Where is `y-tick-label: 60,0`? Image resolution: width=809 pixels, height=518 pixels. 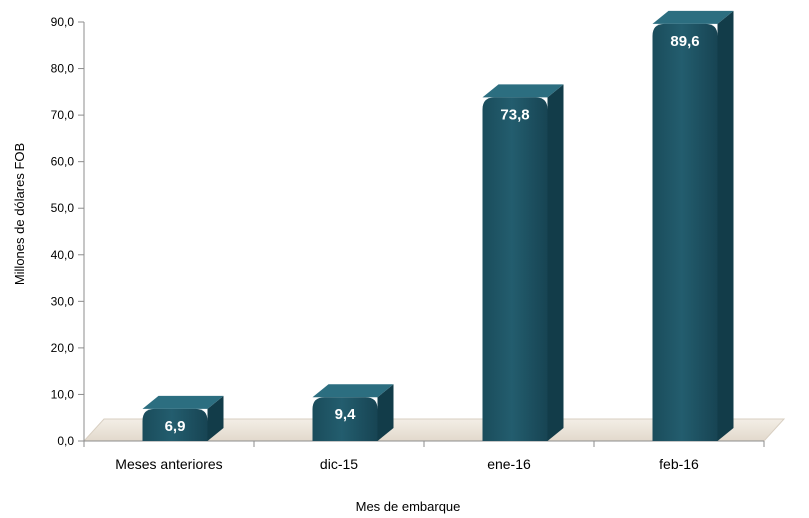 y-tick-label: 60,0 is located at coordinates (63, 162).